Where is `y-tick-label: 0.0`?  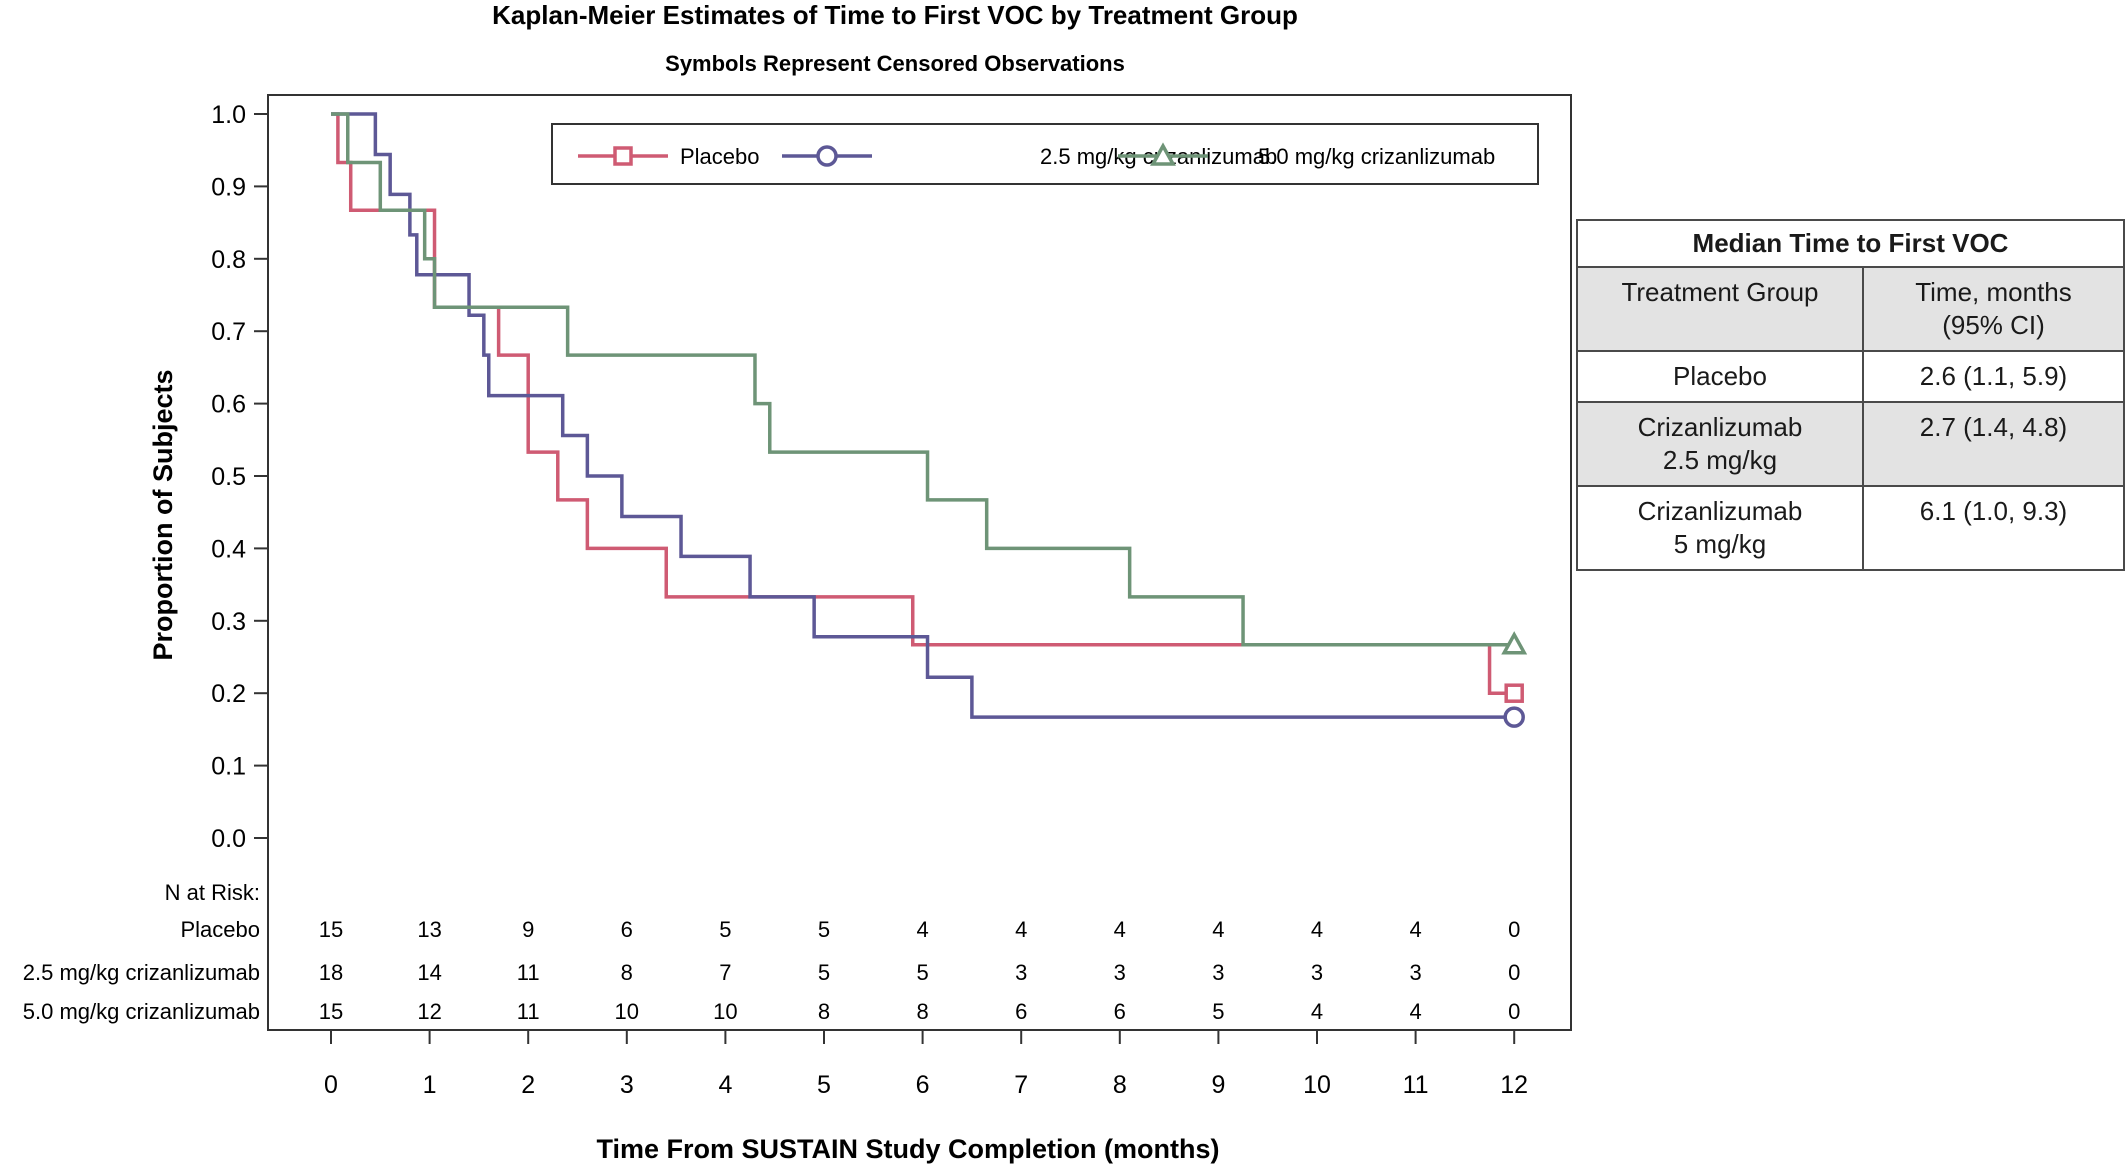 y-tick-label: 0.0 is located at coordinates (228, 839).